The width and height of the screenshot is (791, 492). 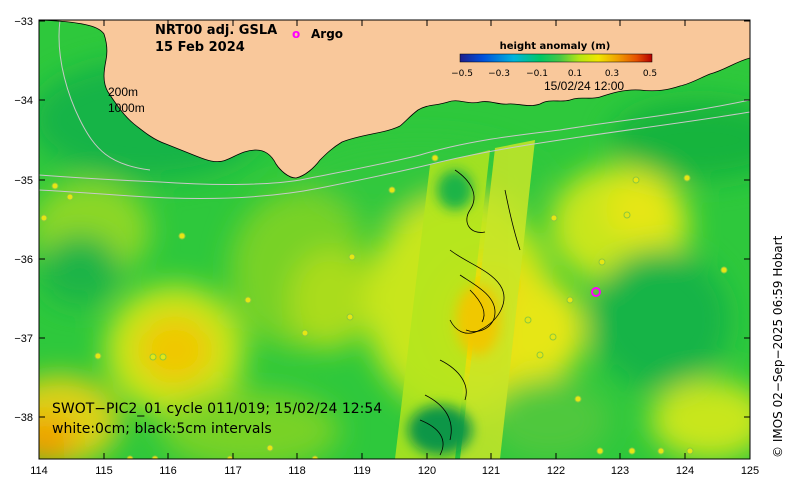 What do you see at coordinates (123, 92) in the screenshot?
I see `isobath-label-200m: 200m` at bounding box center [123, 92].